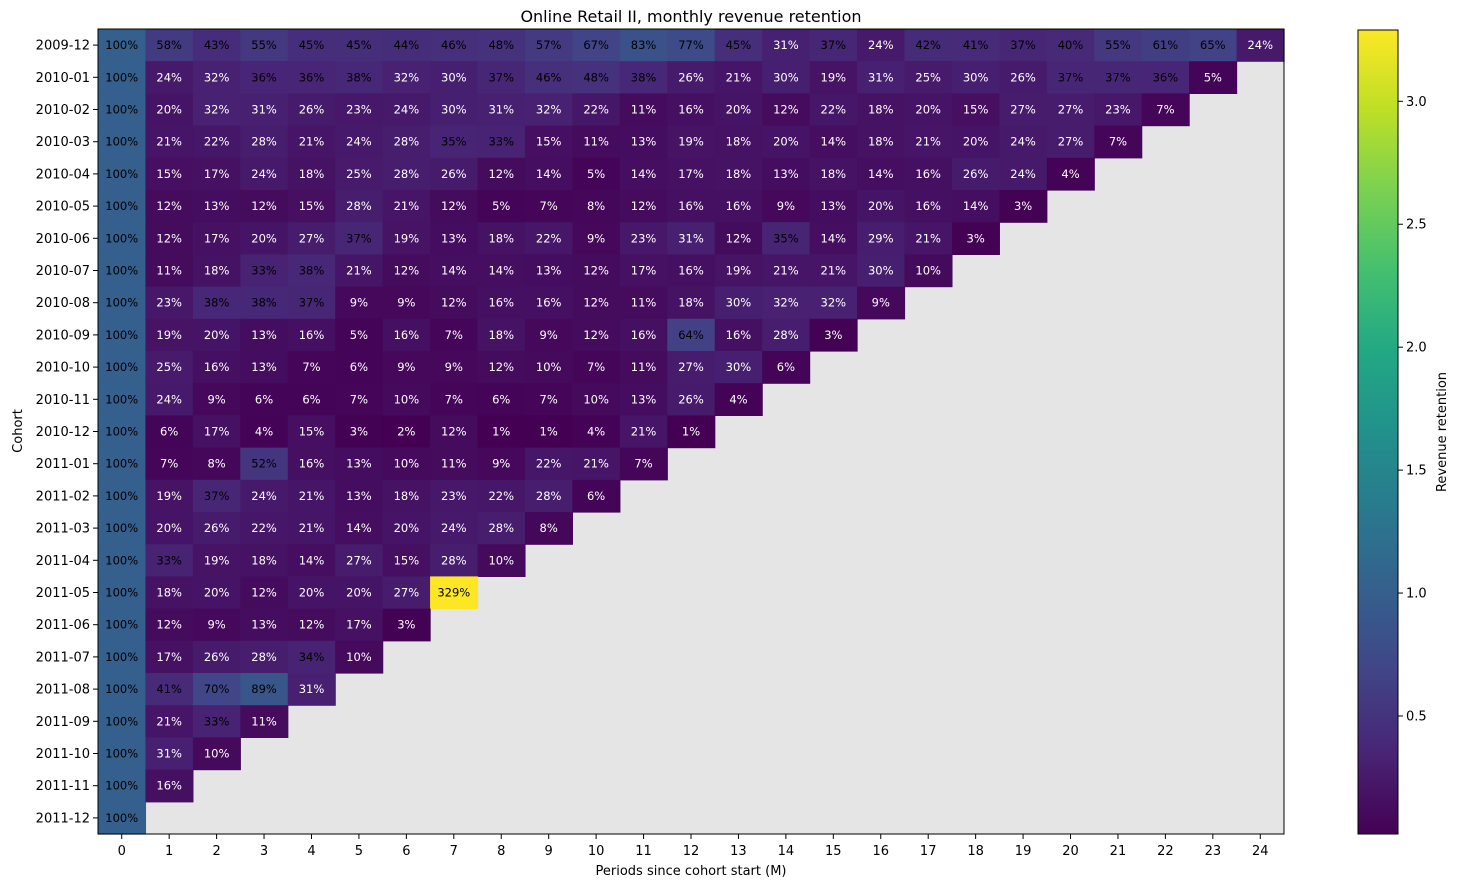 This screenshot has width=1459, height=889. What do you see at coordinates (1213, 851) in the screenshot?
I see `x-tick-label: 23` at bounding box center [1213, 851].